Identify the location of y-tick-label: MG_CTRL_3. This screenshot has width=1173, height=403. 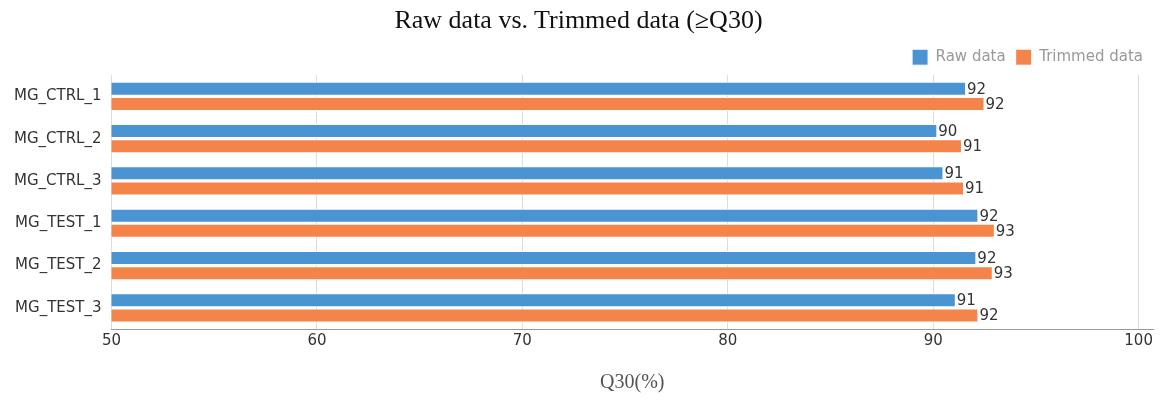
(57, 180).